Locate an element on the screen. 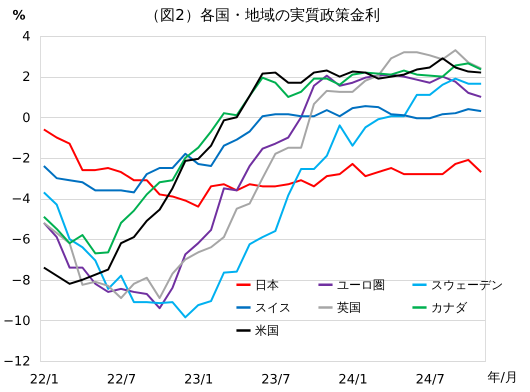 The height and width of the screenshot is (392, 530). chart-title: （図2）各国・地域の実質政策金利 is located at coordinates (262, 15).